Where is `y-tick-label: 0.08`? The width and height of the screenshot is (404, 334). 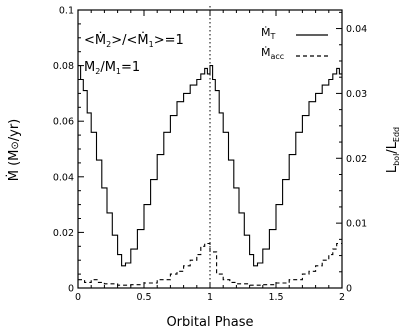
y-tick-label: 0.08 is located at coordinates (63, 66).